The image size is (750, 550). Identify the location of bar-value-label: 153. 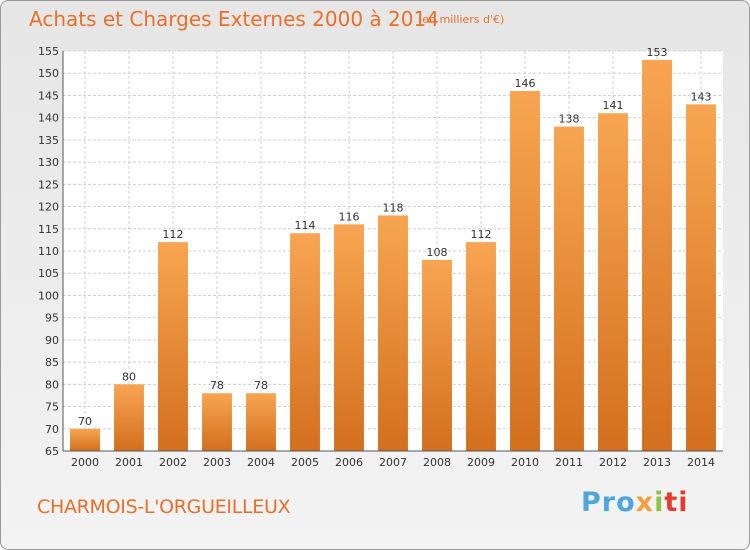
(657, 52).